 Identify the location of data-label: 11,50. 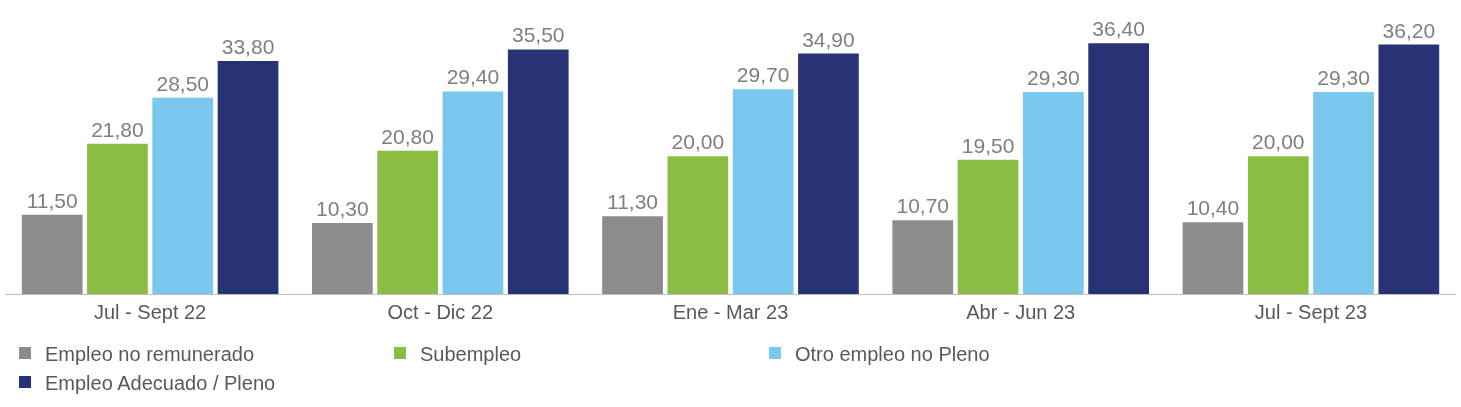
(52, 200).